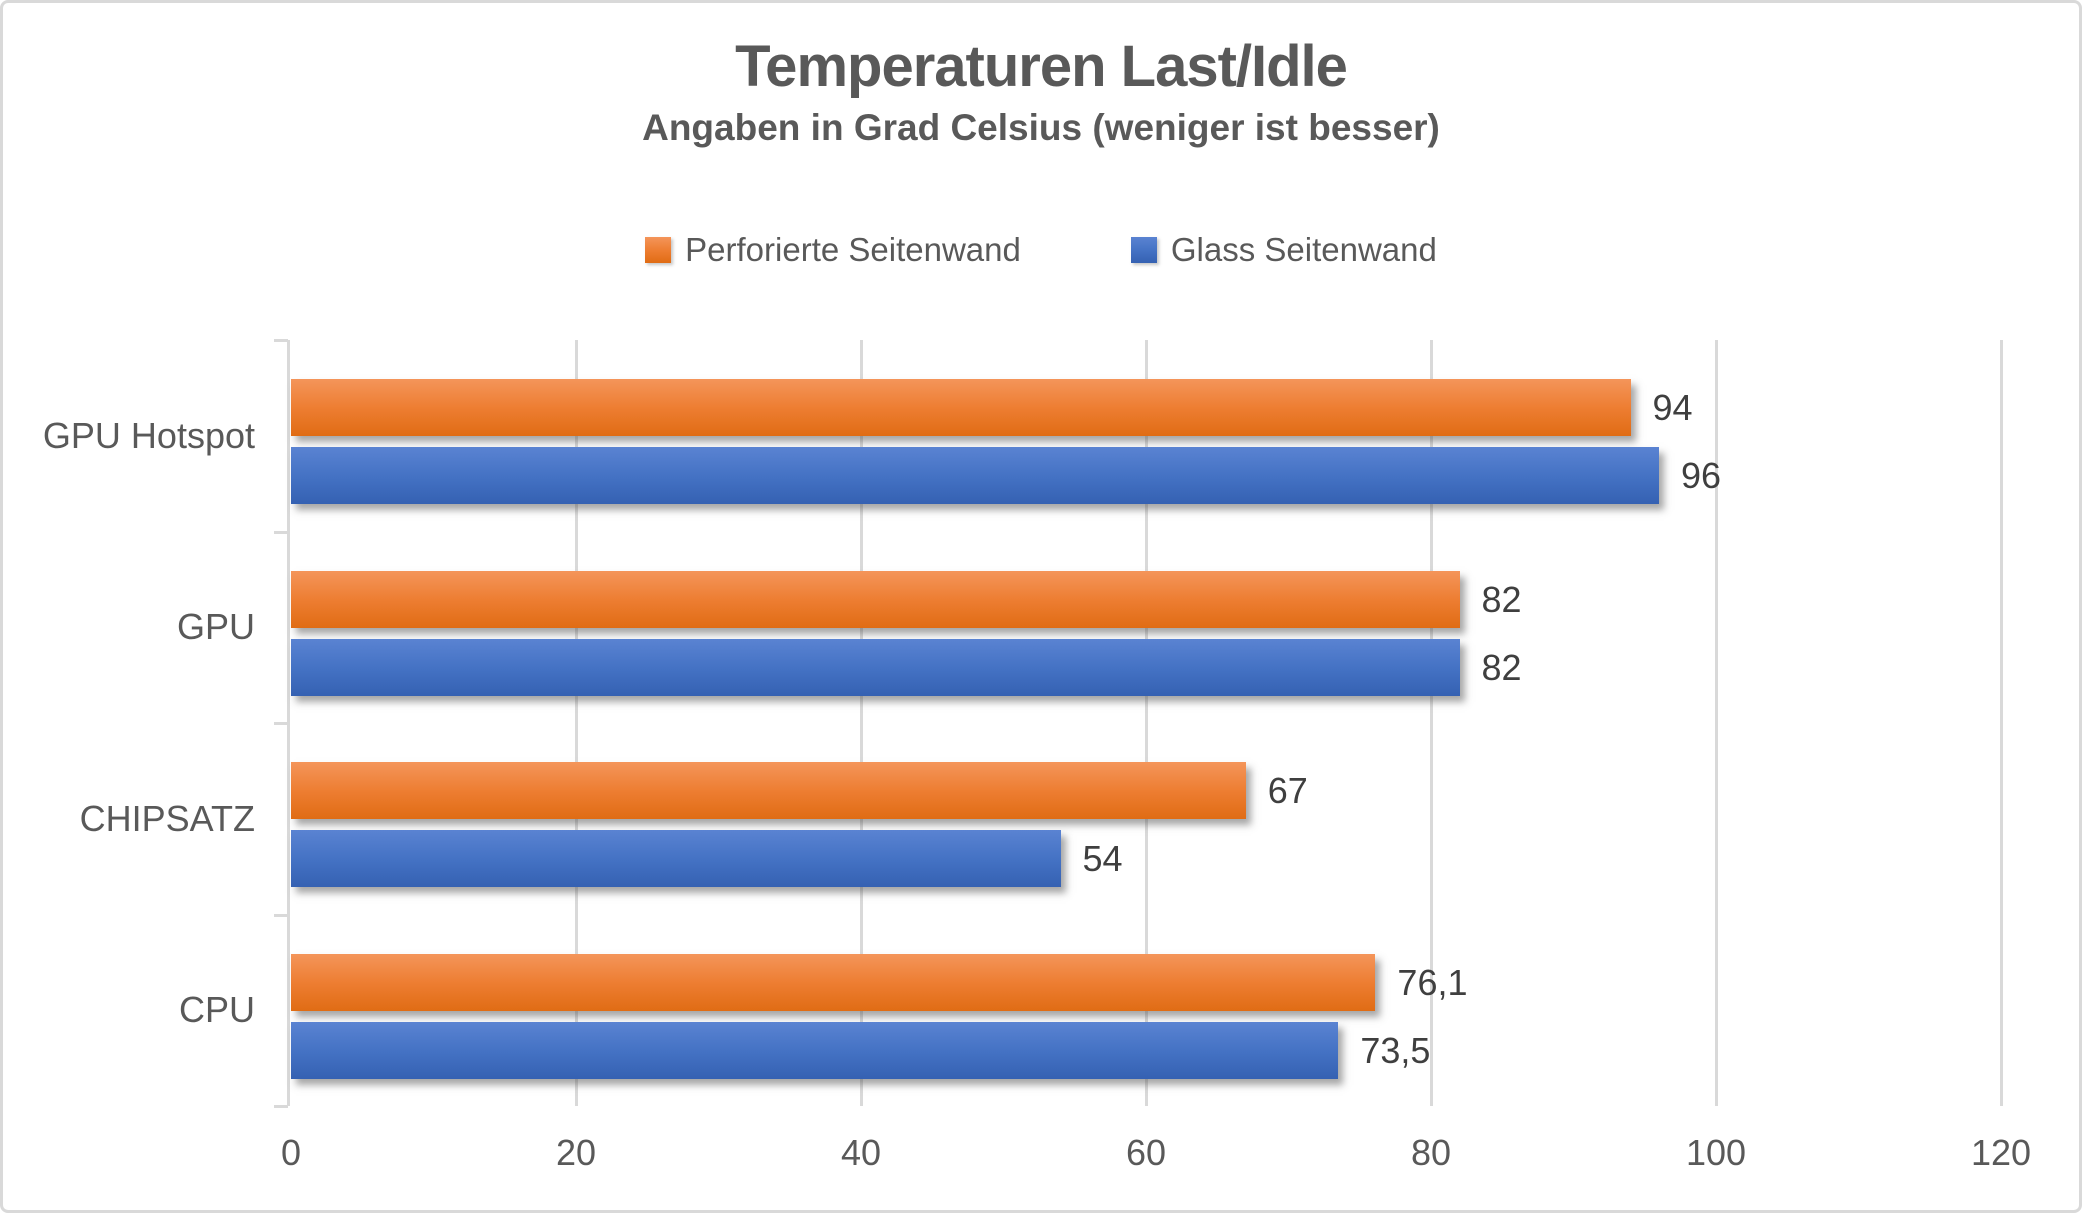  I want to click on legend-label: Perforierte Seitenwand, so click(853, 249).